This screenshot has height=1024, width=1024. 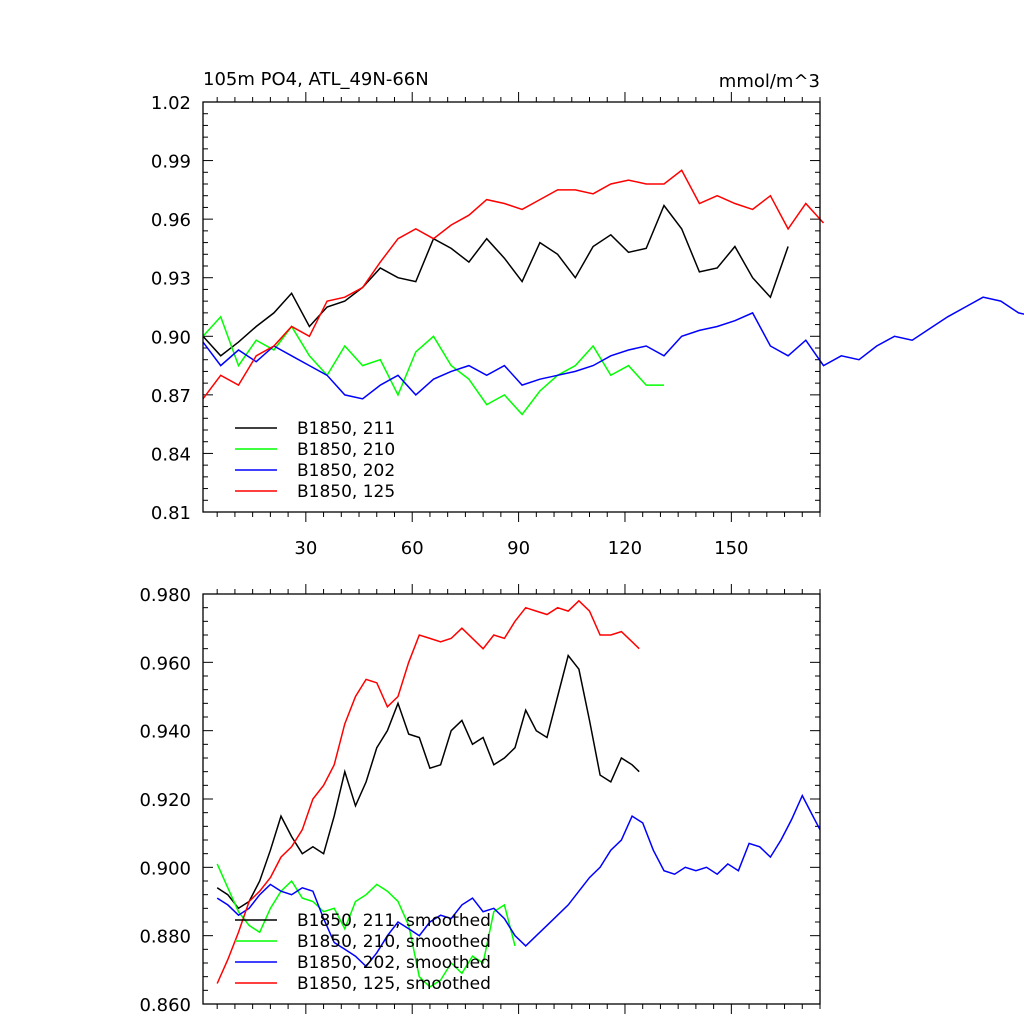 What do you see at coordinates (346, 429) in the screenshot?
I see `legend-label: B1850, 211` at bounding box center [346, 429].